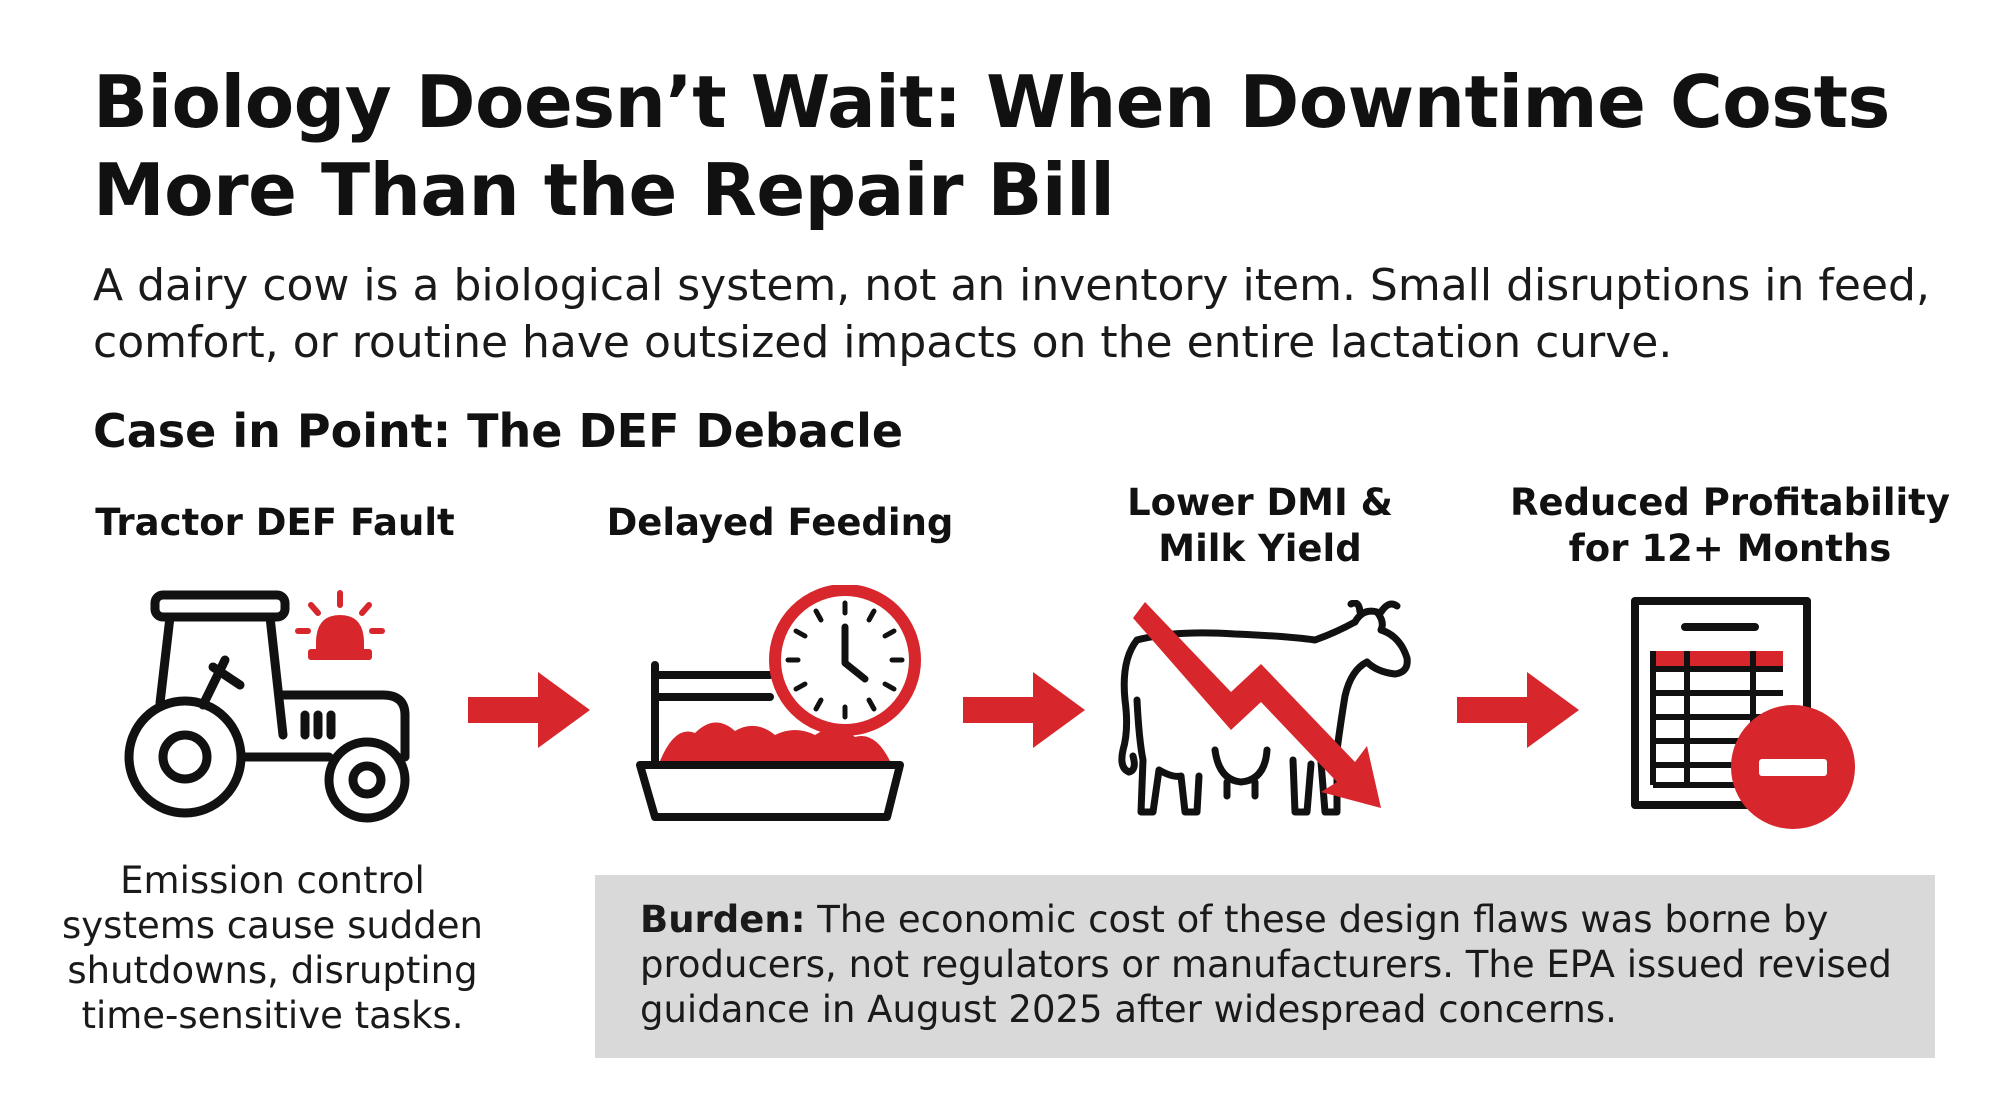 This screenshot has height=1116, width=2000. Describe the element at coordinates (1260, 525) in the screenshot. I see `step-label-lower-dmi: Lower DMI & Milk Yield` at that location.